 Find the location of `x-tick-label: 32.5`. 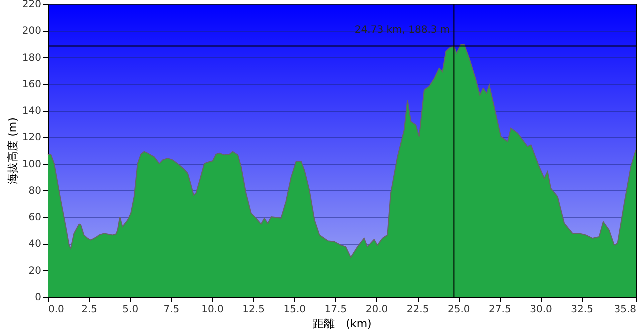

x-tick-label: 32.5 is located at coordinates (582, 310).